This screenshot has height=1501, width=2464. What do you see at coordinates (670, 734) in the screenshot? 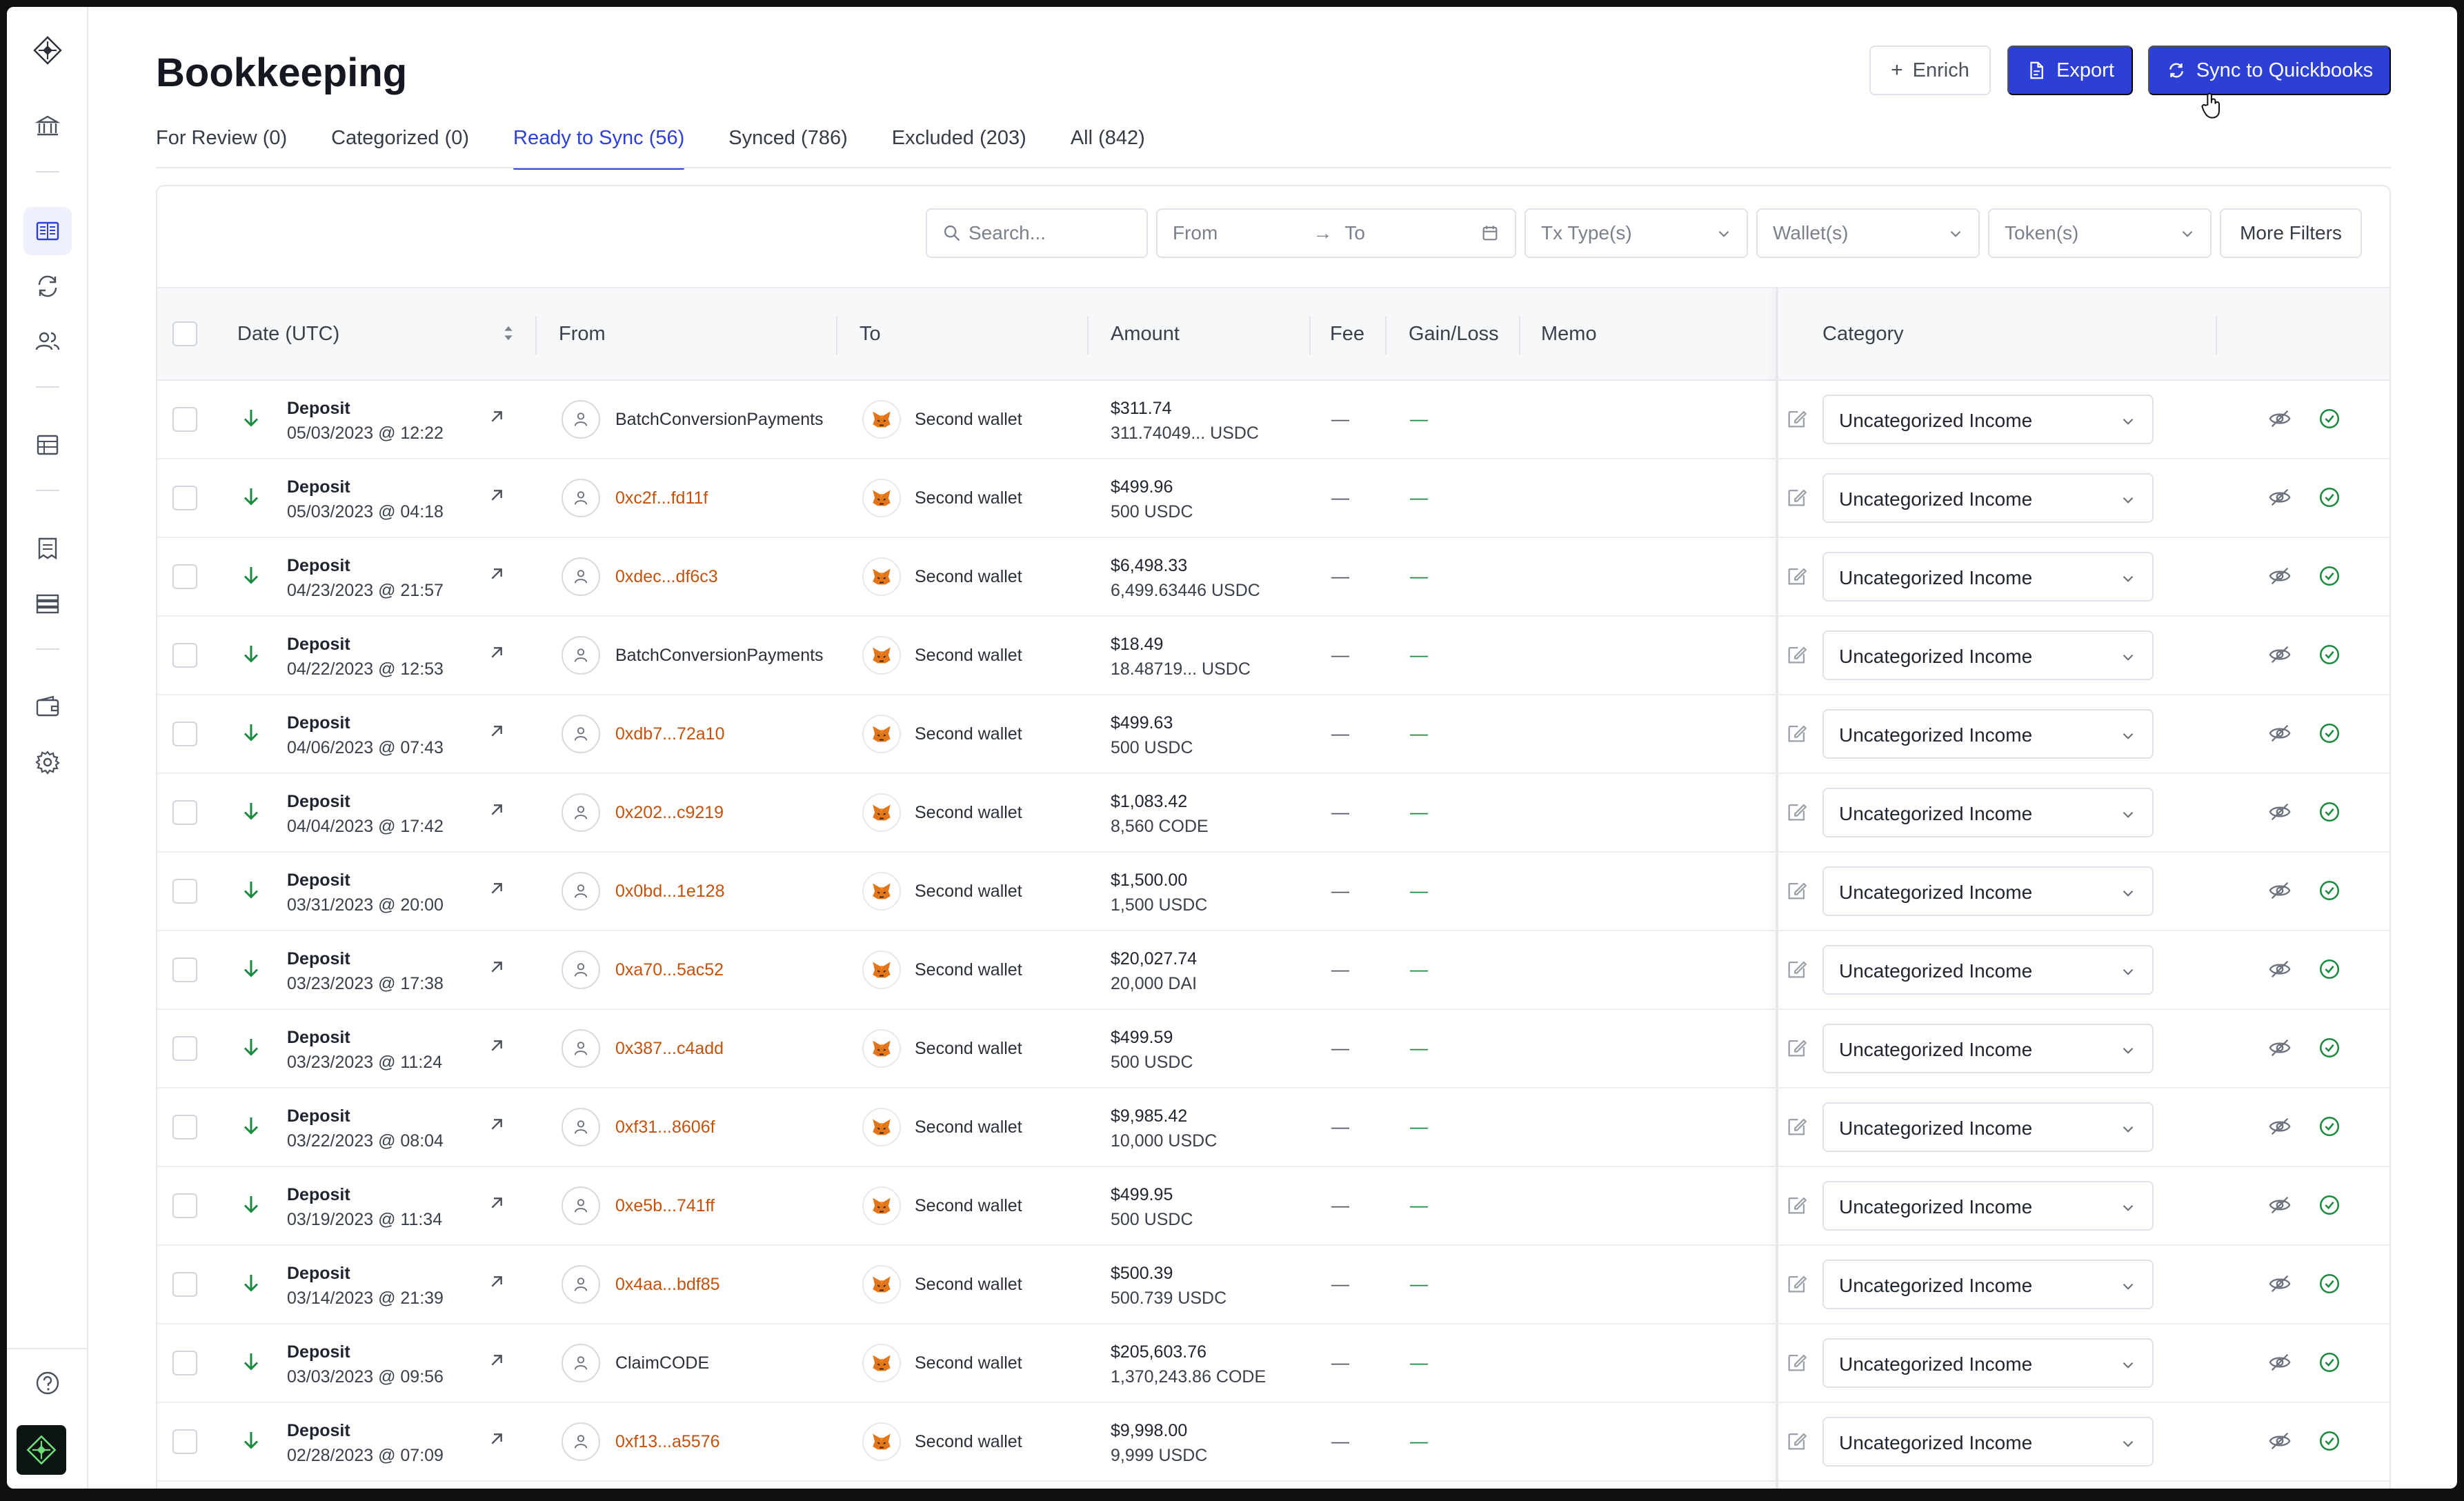
I see `from-party: 0xdb7...72a10` at bounding box center [670, 734].